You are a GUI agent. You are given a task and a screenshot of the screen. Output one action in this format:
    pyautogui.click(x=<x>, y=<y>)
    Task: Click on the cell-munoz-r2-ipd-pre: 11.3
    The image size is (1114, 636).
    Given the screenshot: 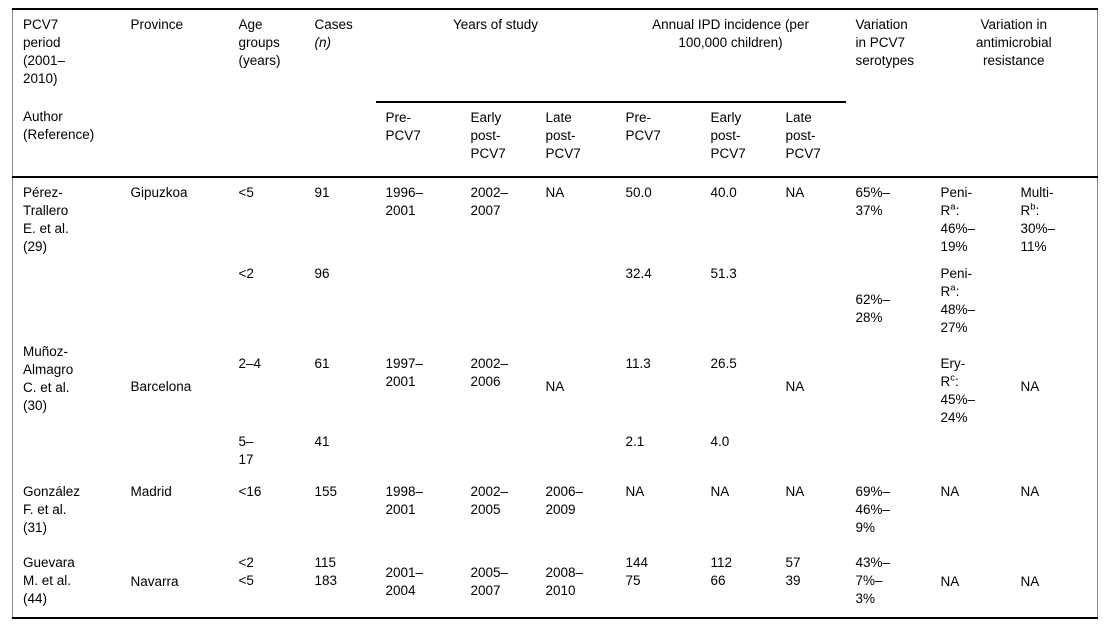 What is the action you would take?
    pyautogui.click(x=638, y=363)
    